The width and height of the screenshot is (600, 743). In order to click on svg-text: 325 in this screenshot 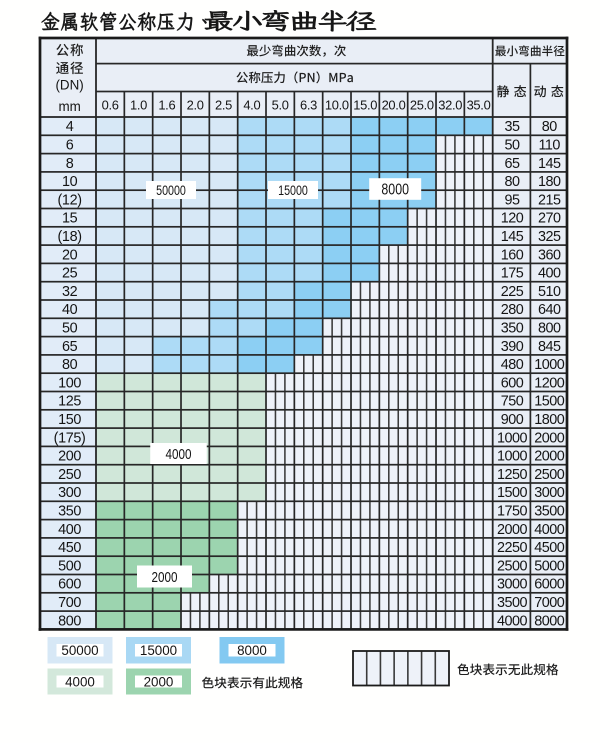, I will do `click(549, 237)`.